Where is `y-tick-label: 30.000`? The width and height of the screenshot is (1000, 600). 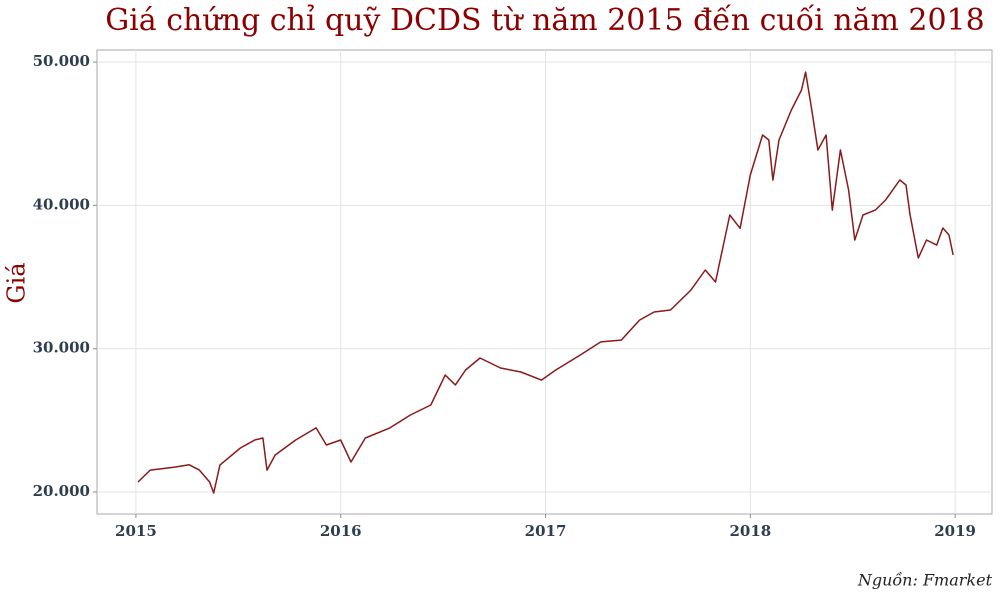 y-tick-label: 30.000 is located at coordinates (61, 348).